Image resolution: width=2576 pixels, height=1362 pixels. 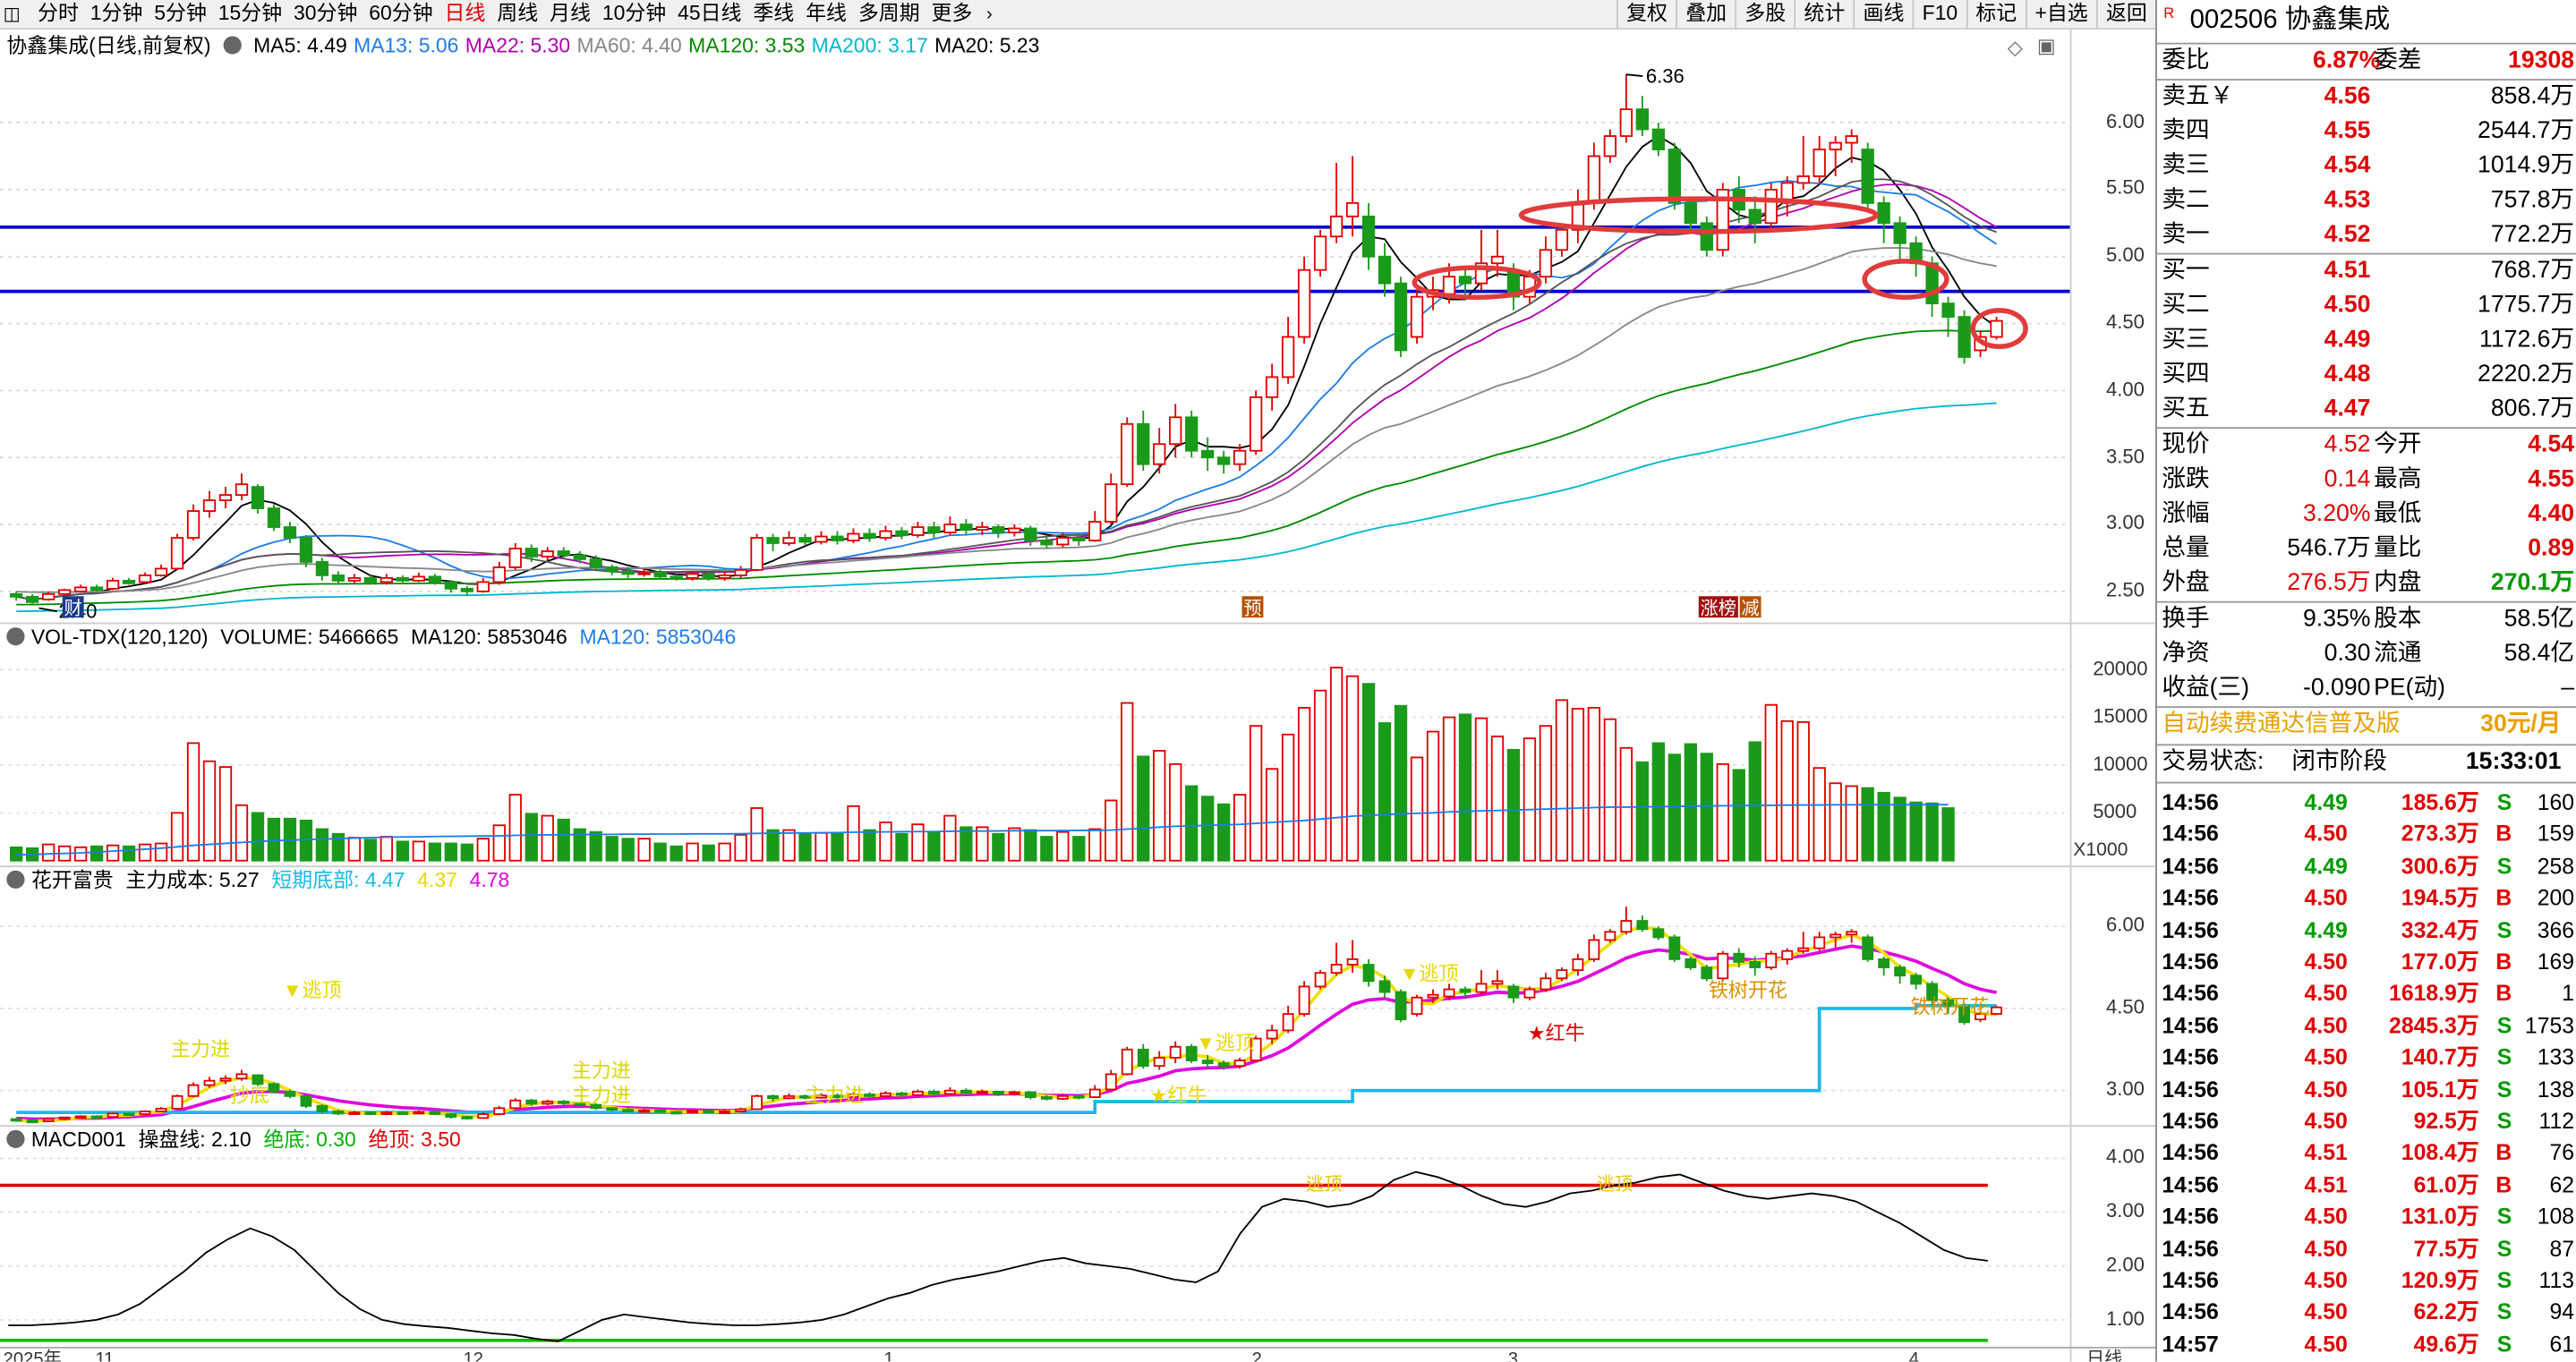 I want to click on toolbar-button-5: F10, so click(x=1939, y=15).